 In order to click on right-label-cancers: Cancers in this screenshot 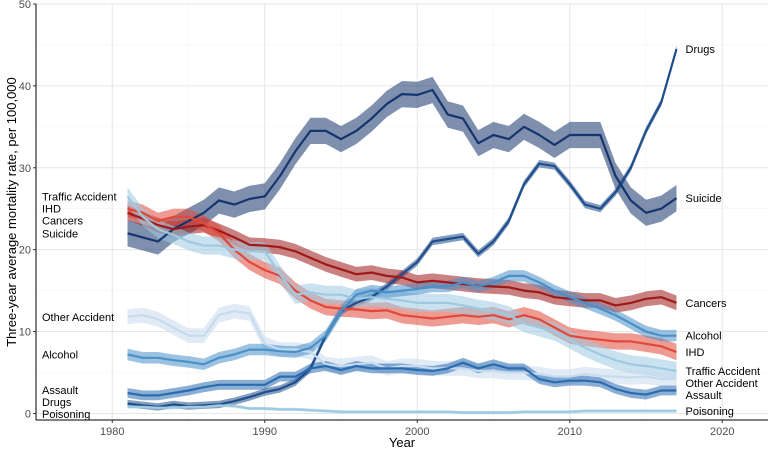, I will do `click(706, 304)`.